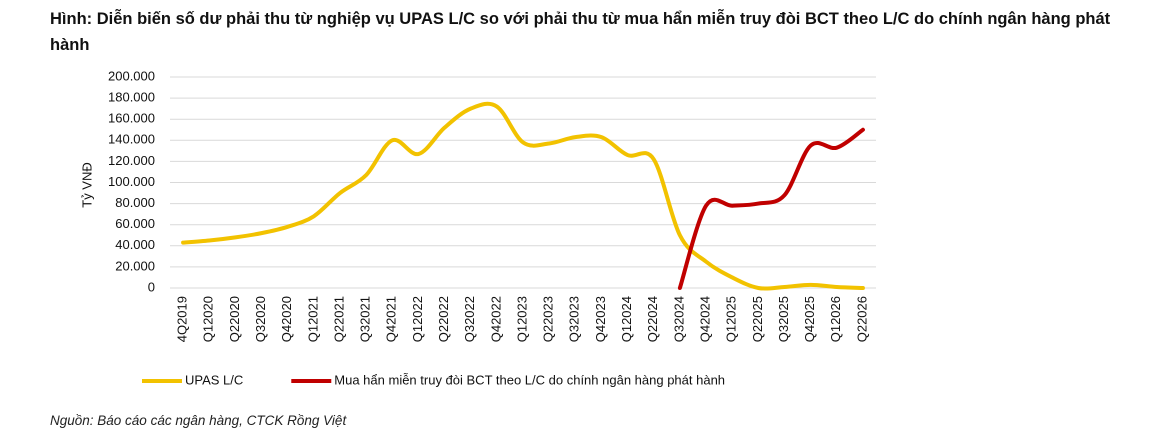 The height and width of the screenshot is (442, 1158). What do you see at coordinates (208, 319) in the screenshot?
I see `x-tick-label: Q12020` at bounding box center [208, 319].